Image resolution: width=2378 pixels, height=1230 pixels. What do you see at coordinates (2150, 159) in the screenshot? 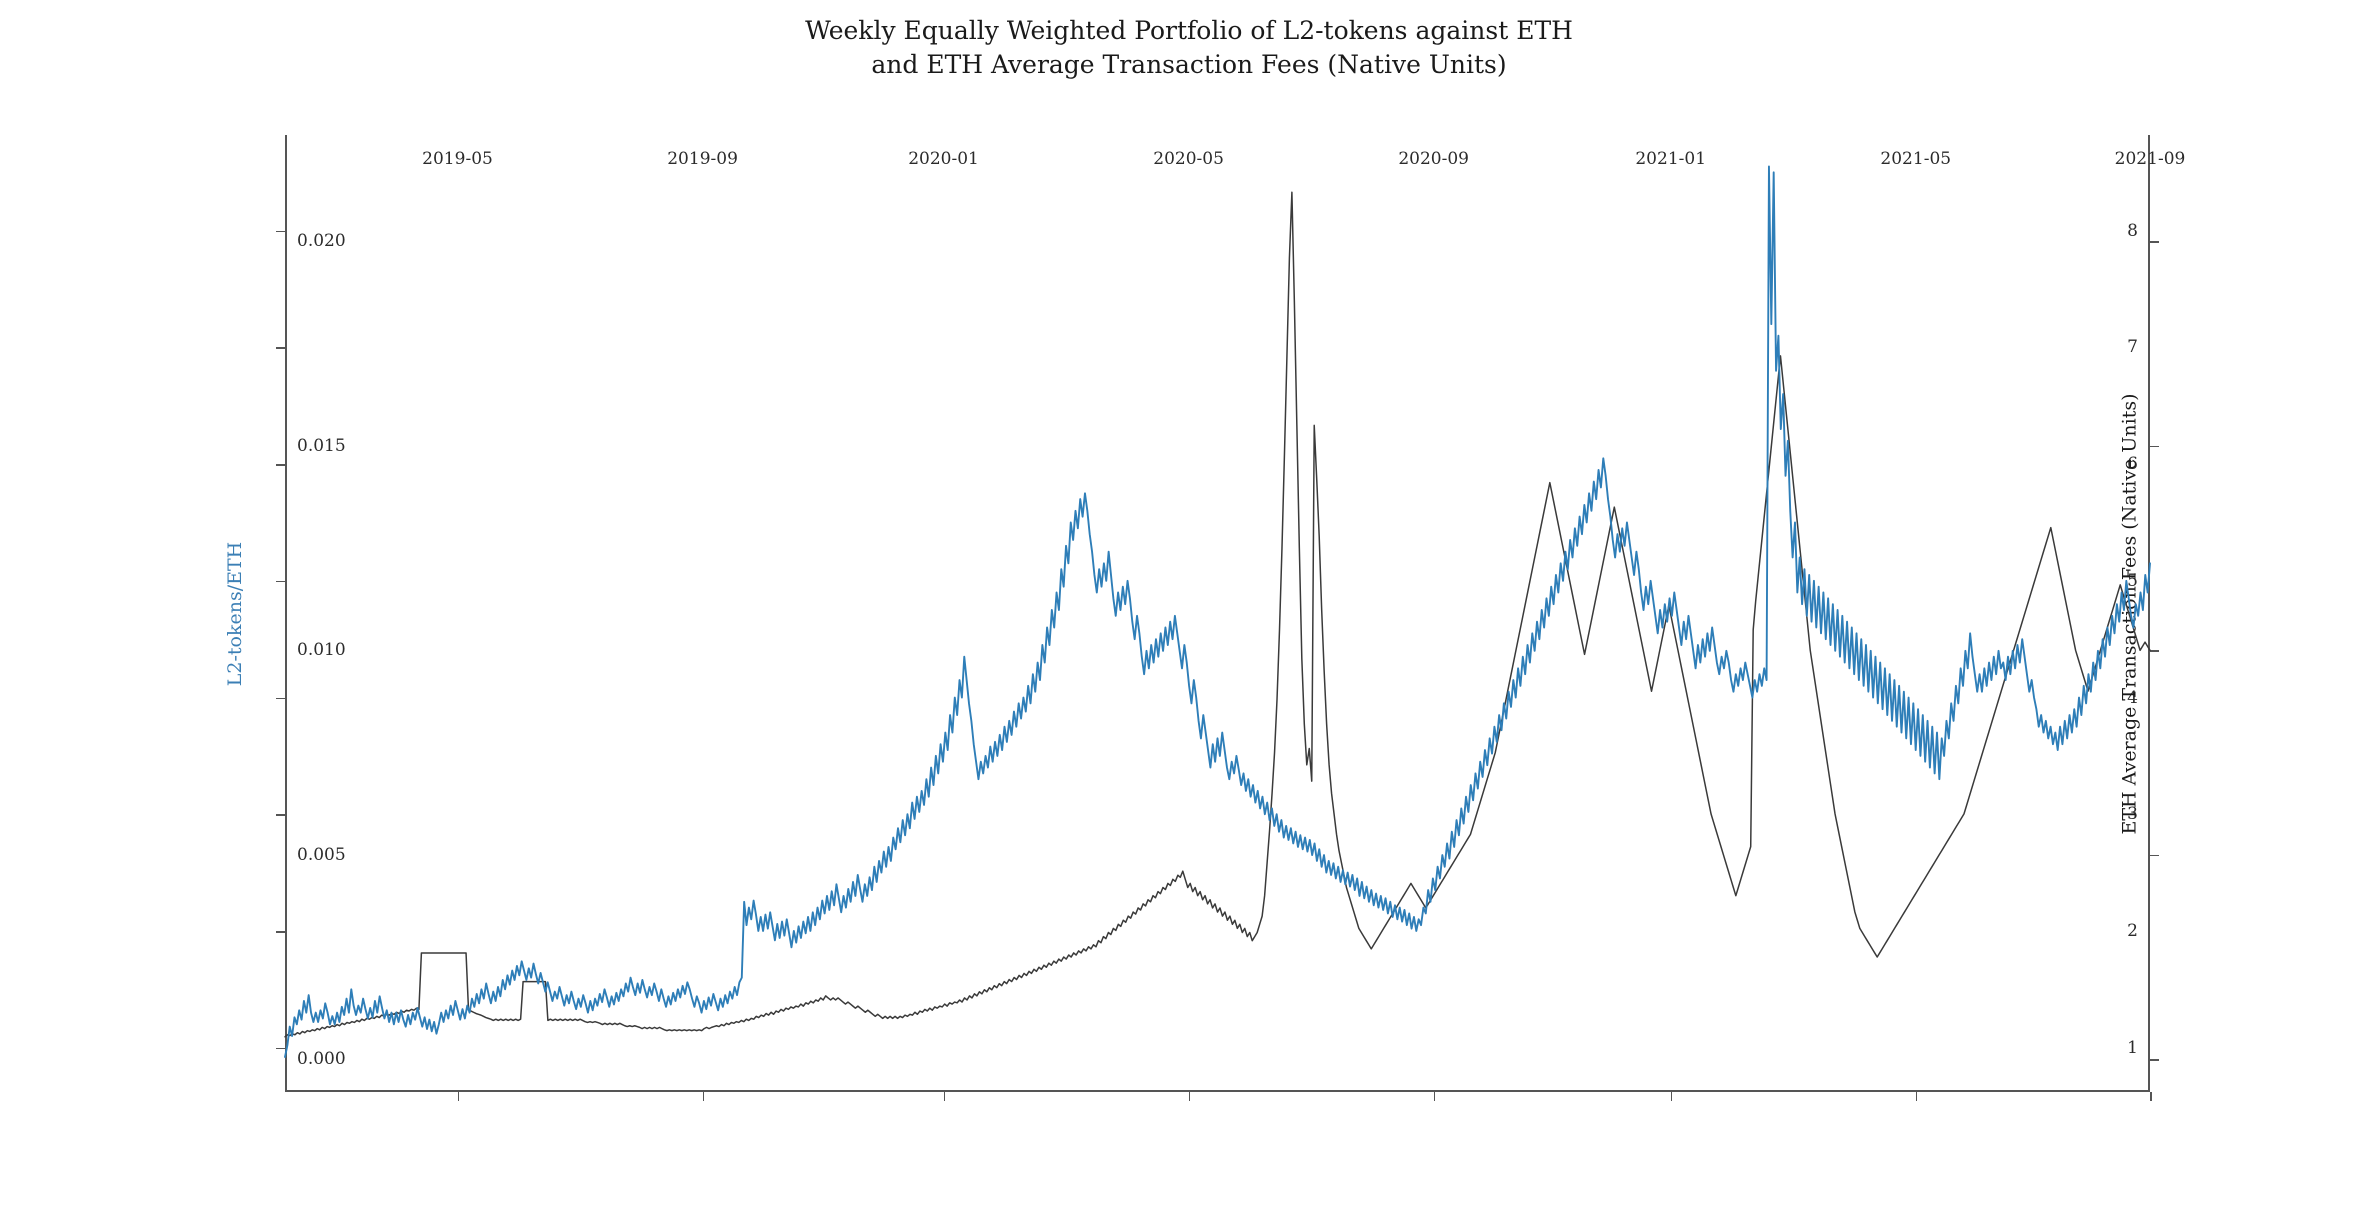
I see `x-axis-tick-label: 2021-09` at bounding box center [2150, 159].